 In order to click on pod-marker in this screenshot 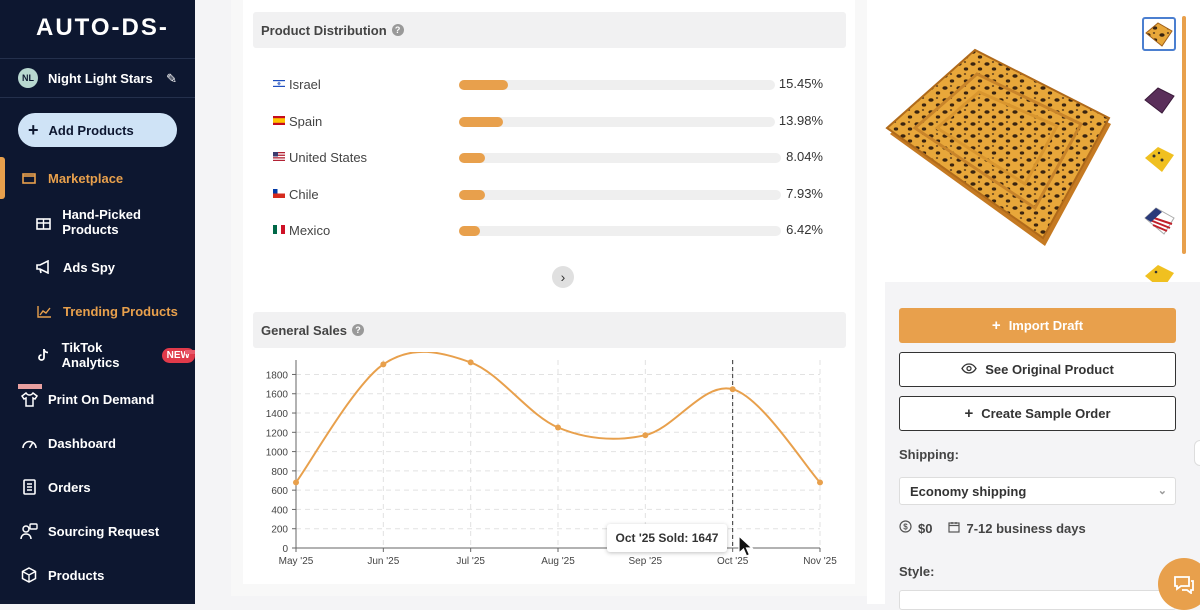, I will do `click(30, 386)`.